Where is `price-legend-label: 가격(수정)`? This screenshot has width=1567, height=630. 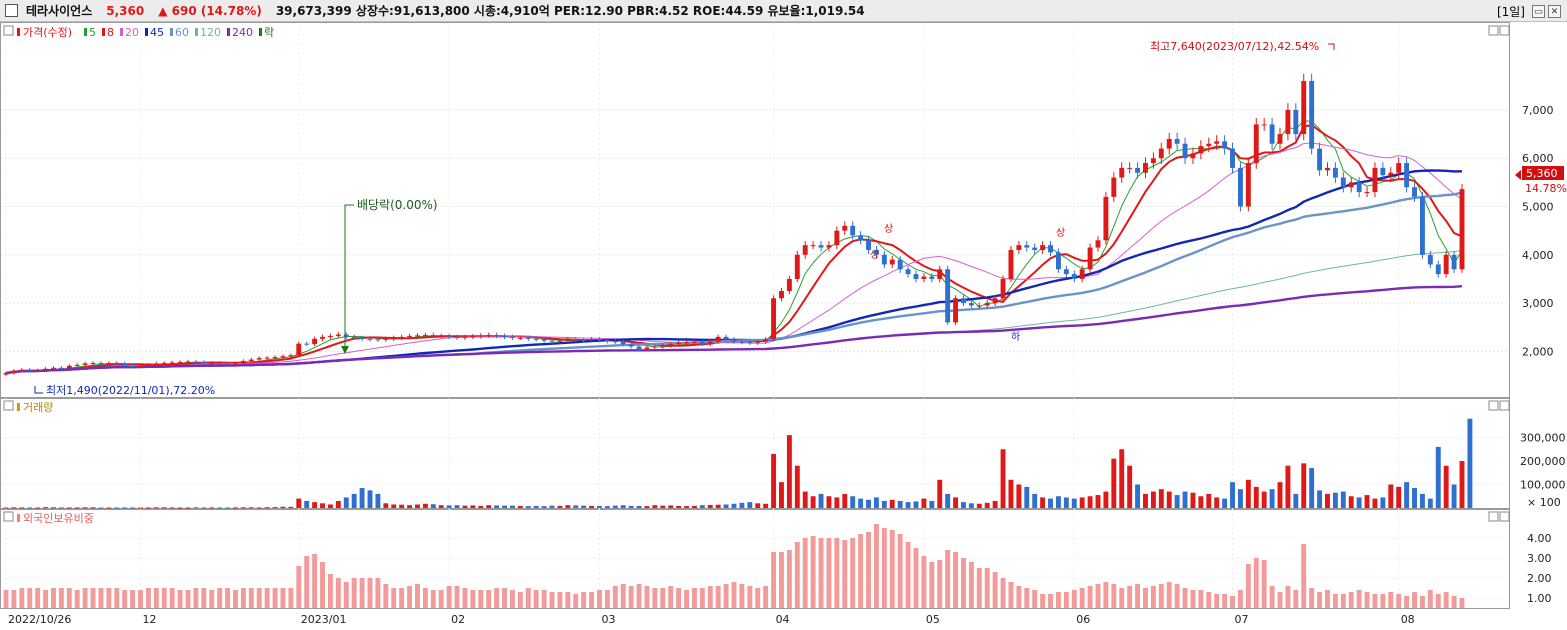
price-legend-label: 가격(수정) is located at coordinates (47, 32).